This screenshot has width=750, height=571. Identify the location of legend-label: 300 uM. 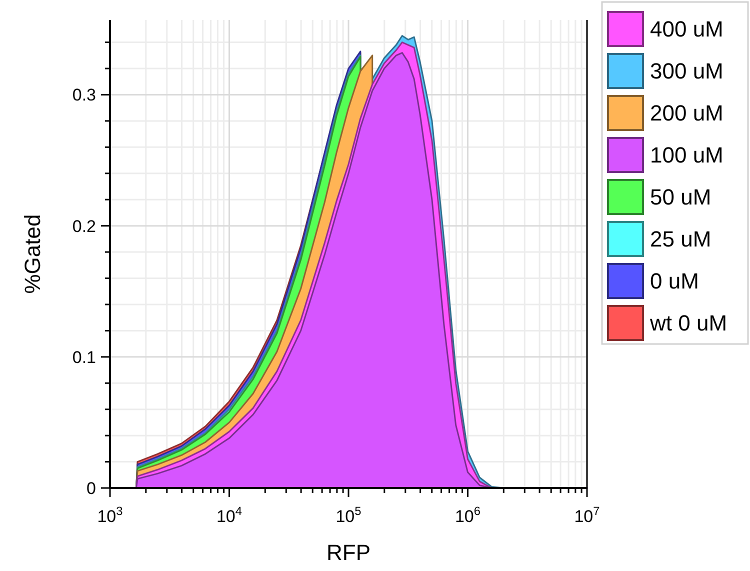
(687, 71).